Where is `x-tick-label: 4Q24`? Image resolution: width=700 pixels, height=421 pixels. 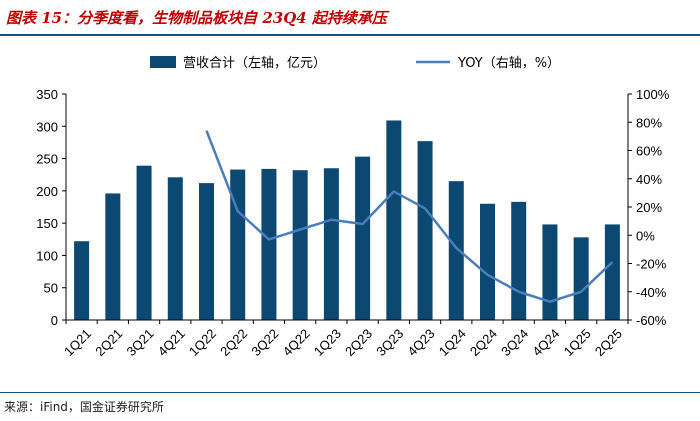 x-tick-label: 4Q24 is located at coordinates (545, 342).